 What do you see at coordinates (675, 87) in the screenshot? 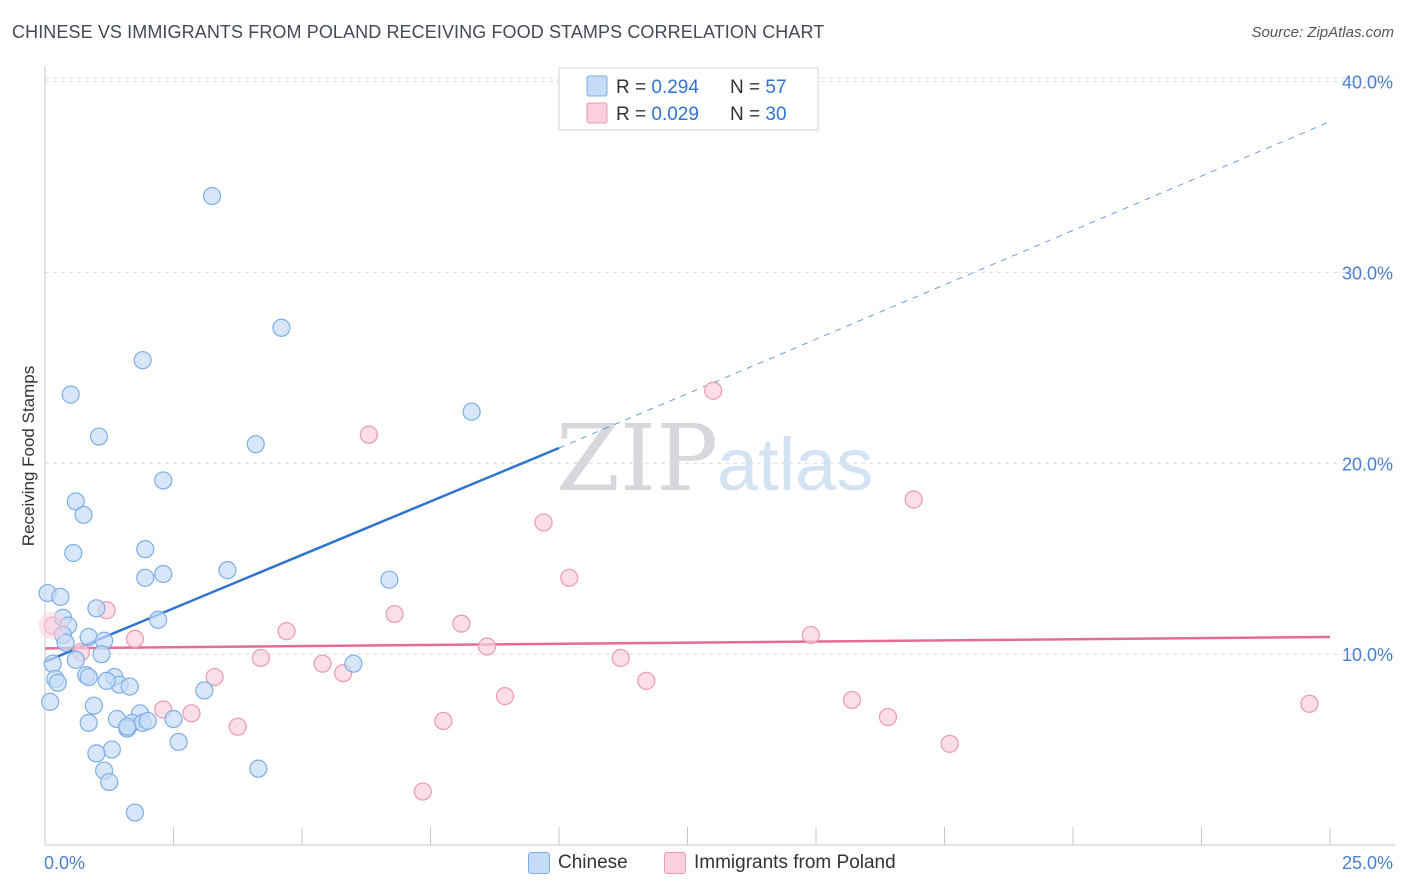
I see `stats-r-value-chinese: 0.294` at bounding box center [675, 87].